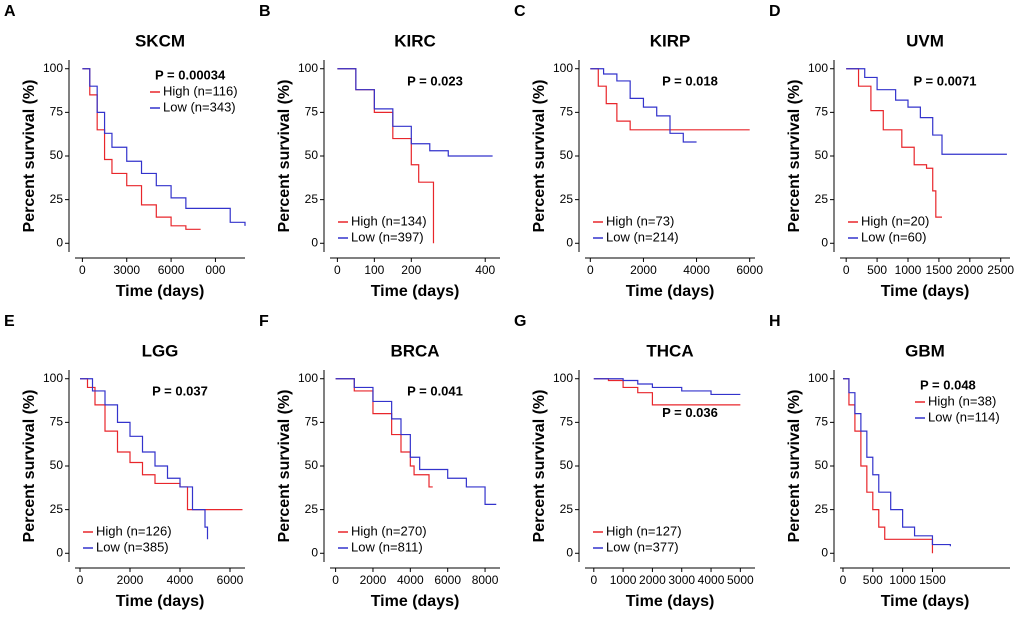 The image size is (1020, 624). Describe the element at coordinates (964, 416) in the screenshot. I see `legend-label: Low (n=114)` at that location.